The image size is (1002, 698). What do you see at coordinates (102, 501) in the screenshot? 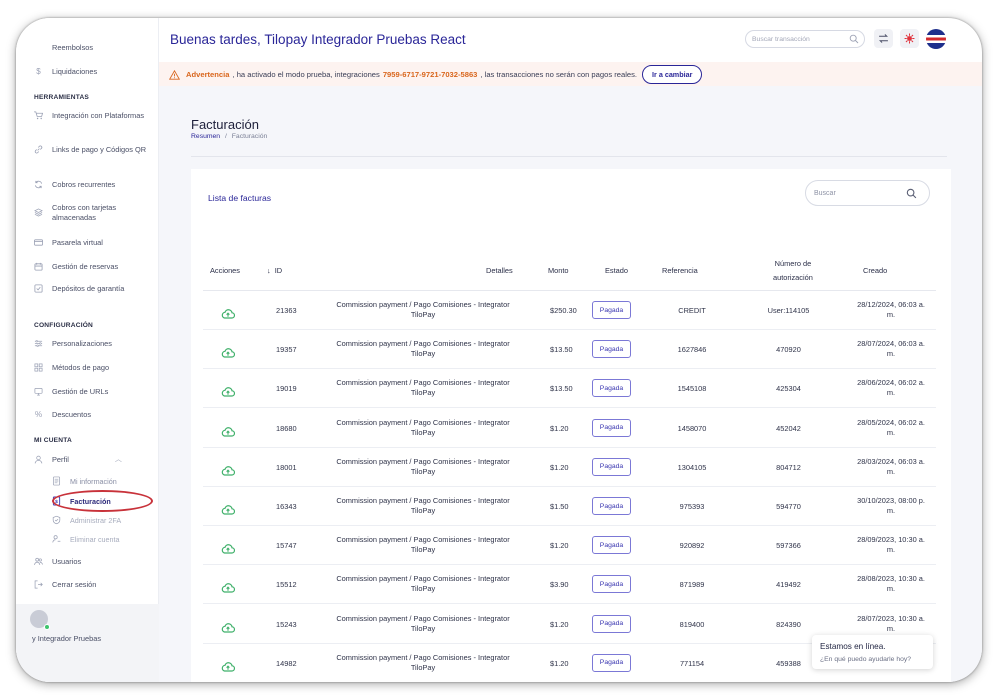
I see `highlight-annotation` at bounding box center [102, 501].